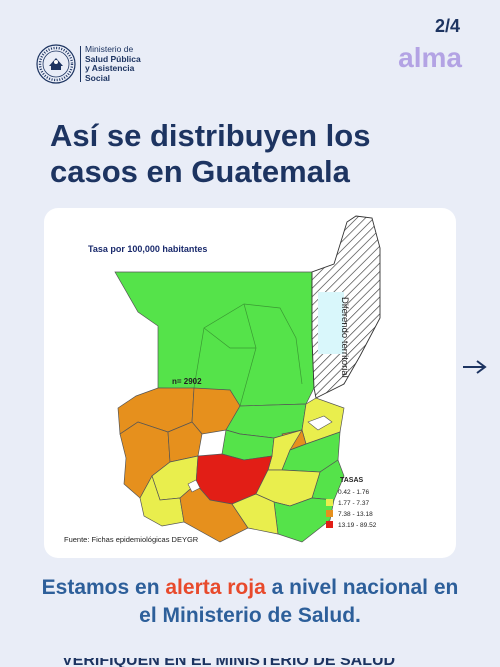  Describe the element at coordinates (255, 514) in the screenshot. I see `region-santa-rosa` at that location.